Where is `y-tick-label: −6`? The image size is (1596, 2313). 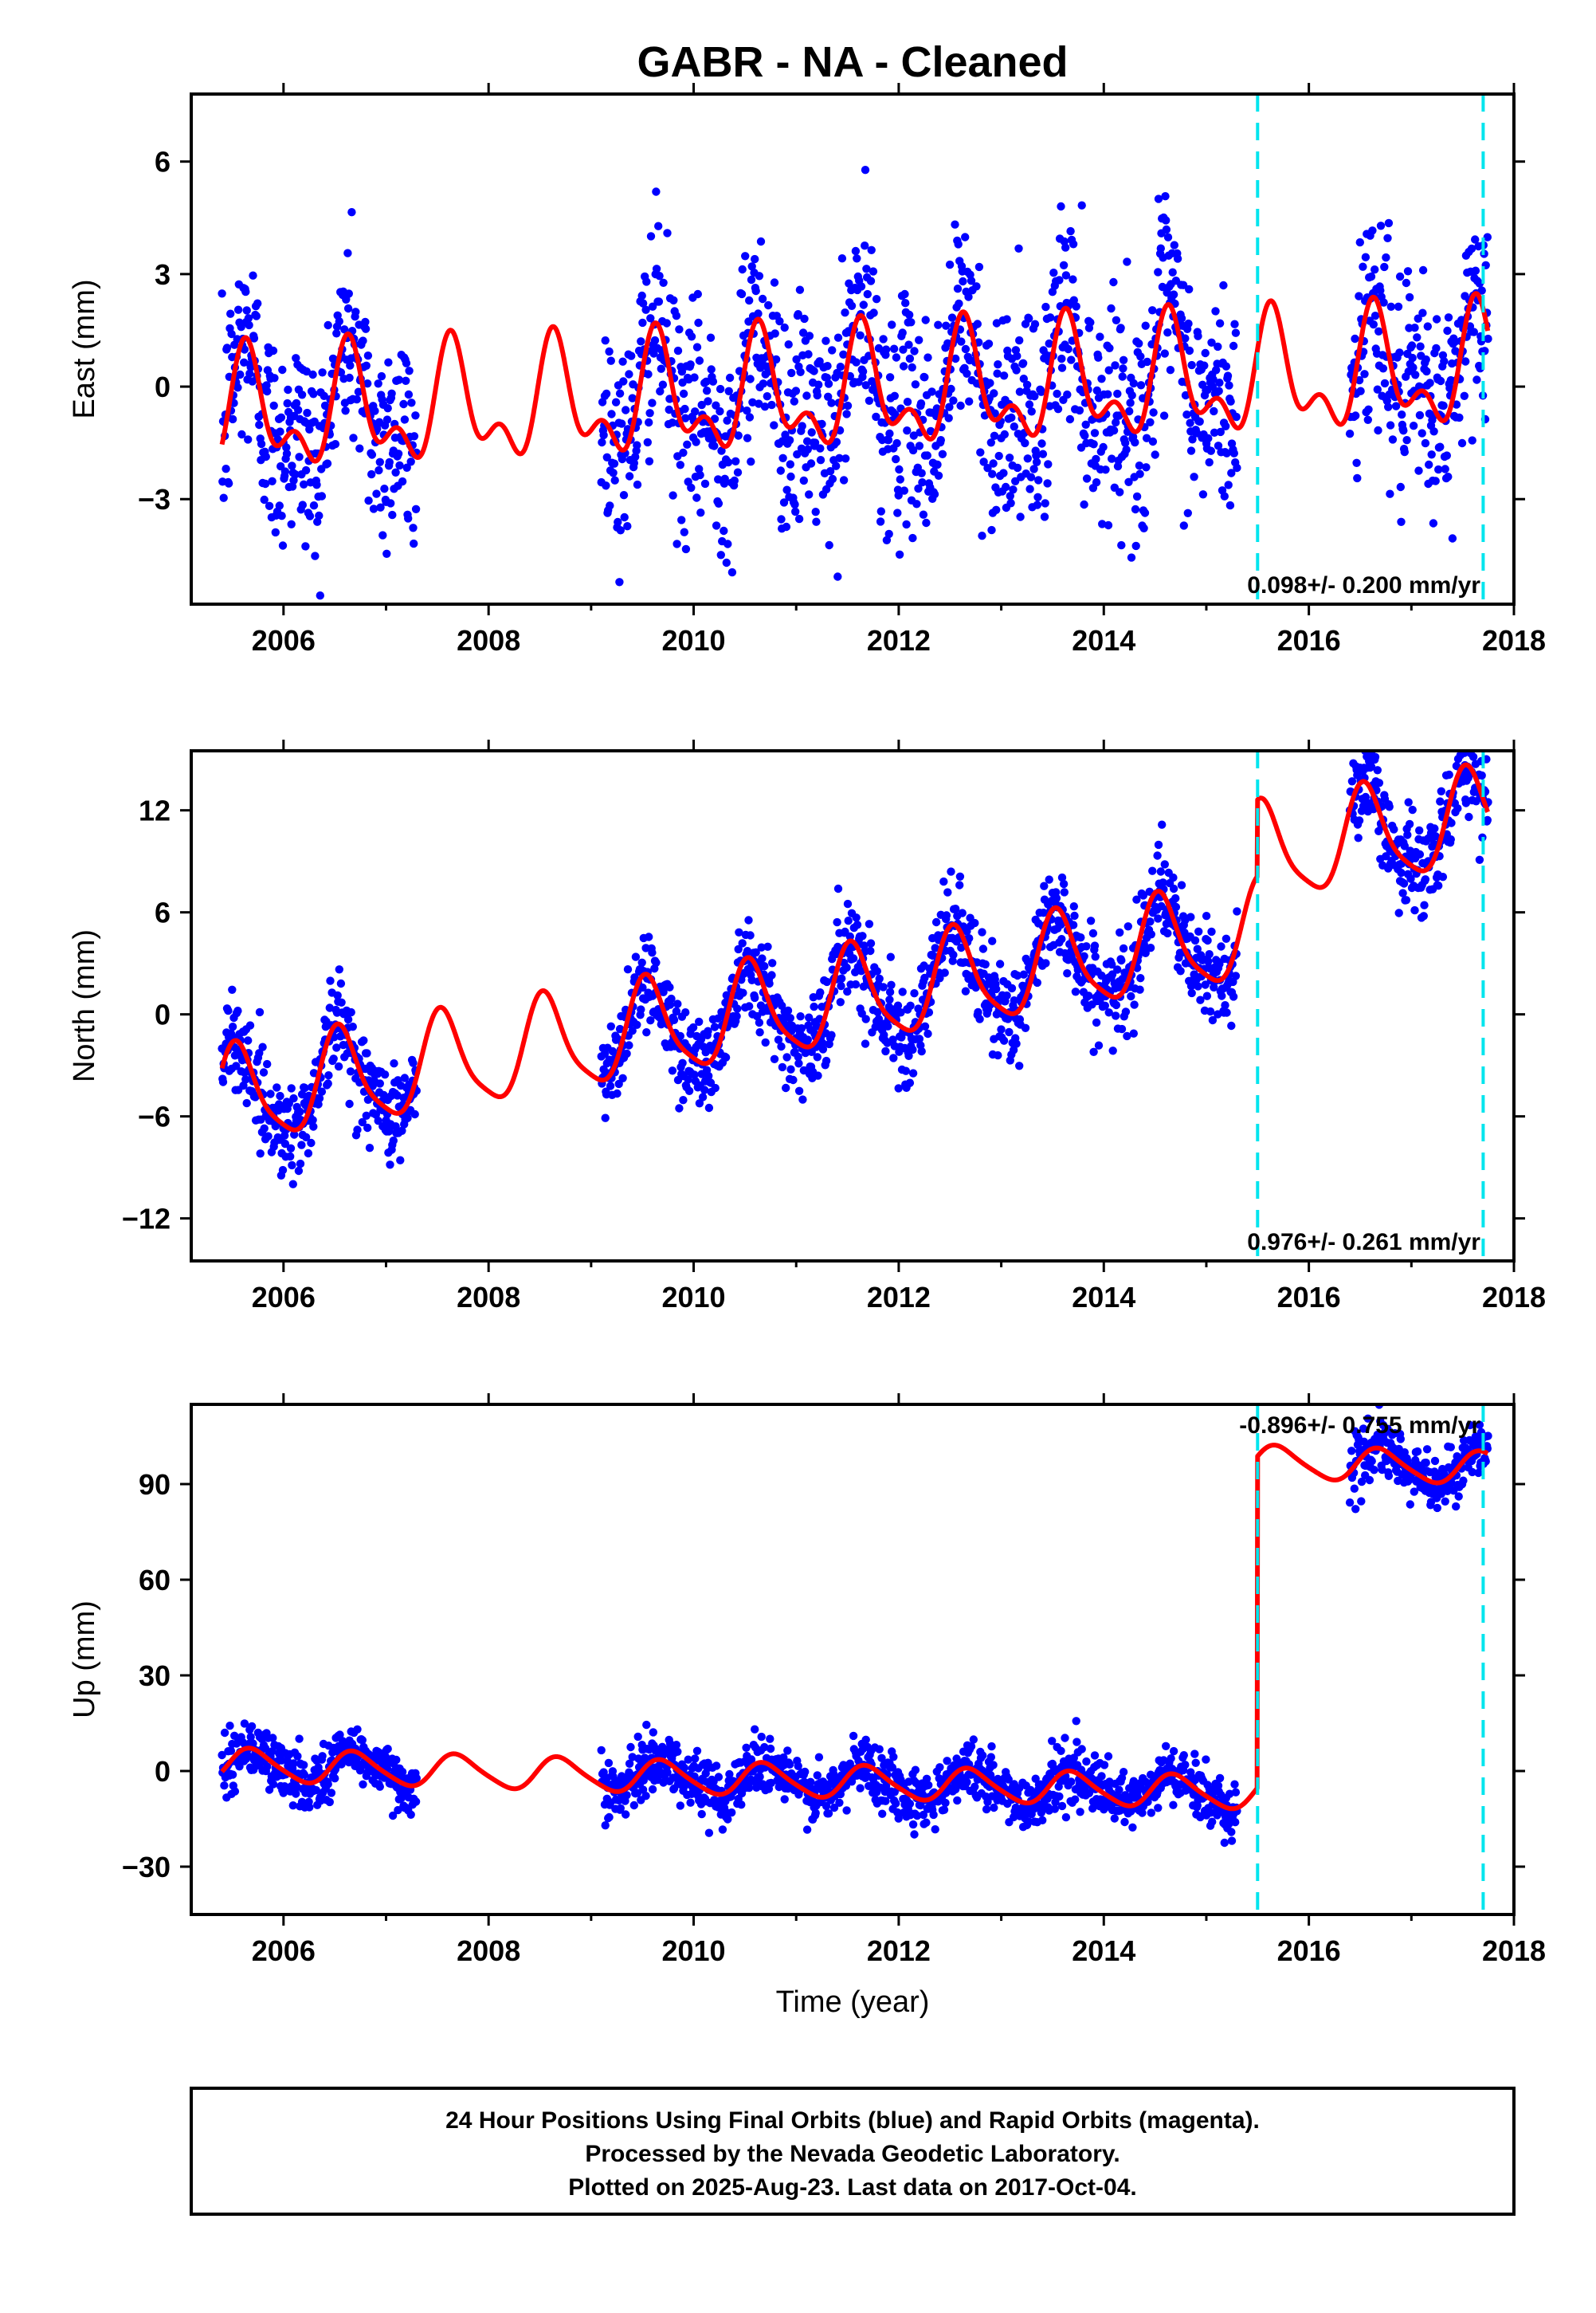 y-tick-label: −6 is located at coordinates (155, 1117).